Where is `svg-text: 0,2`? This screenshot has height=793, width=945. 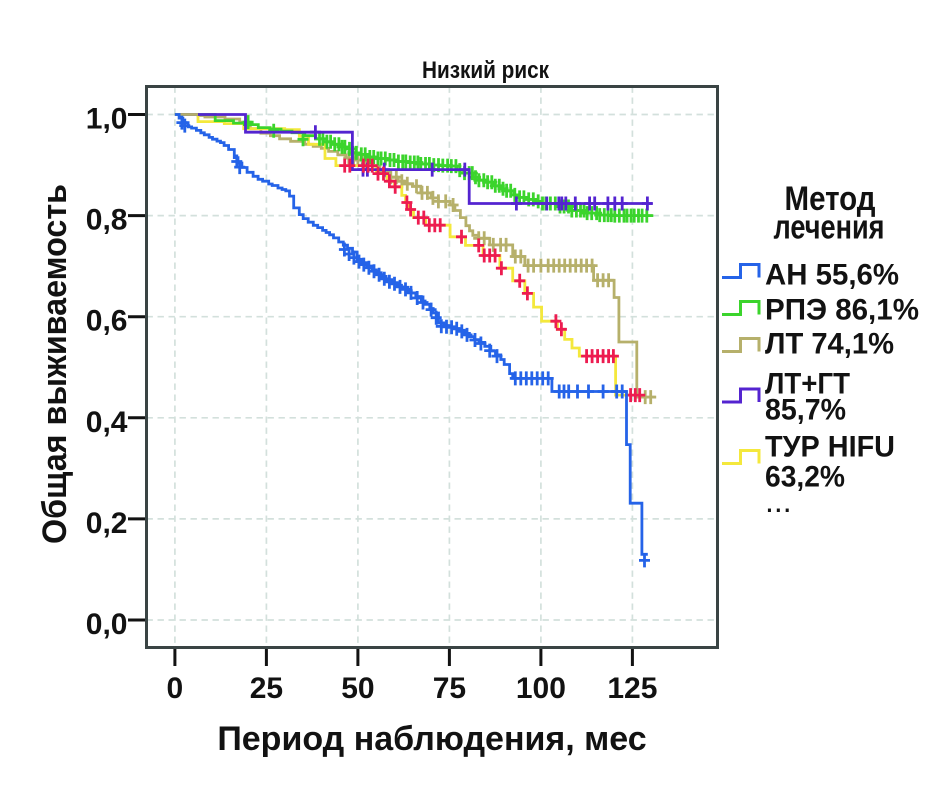
svg-text: 0,2 is located at coordinates (107, 523).